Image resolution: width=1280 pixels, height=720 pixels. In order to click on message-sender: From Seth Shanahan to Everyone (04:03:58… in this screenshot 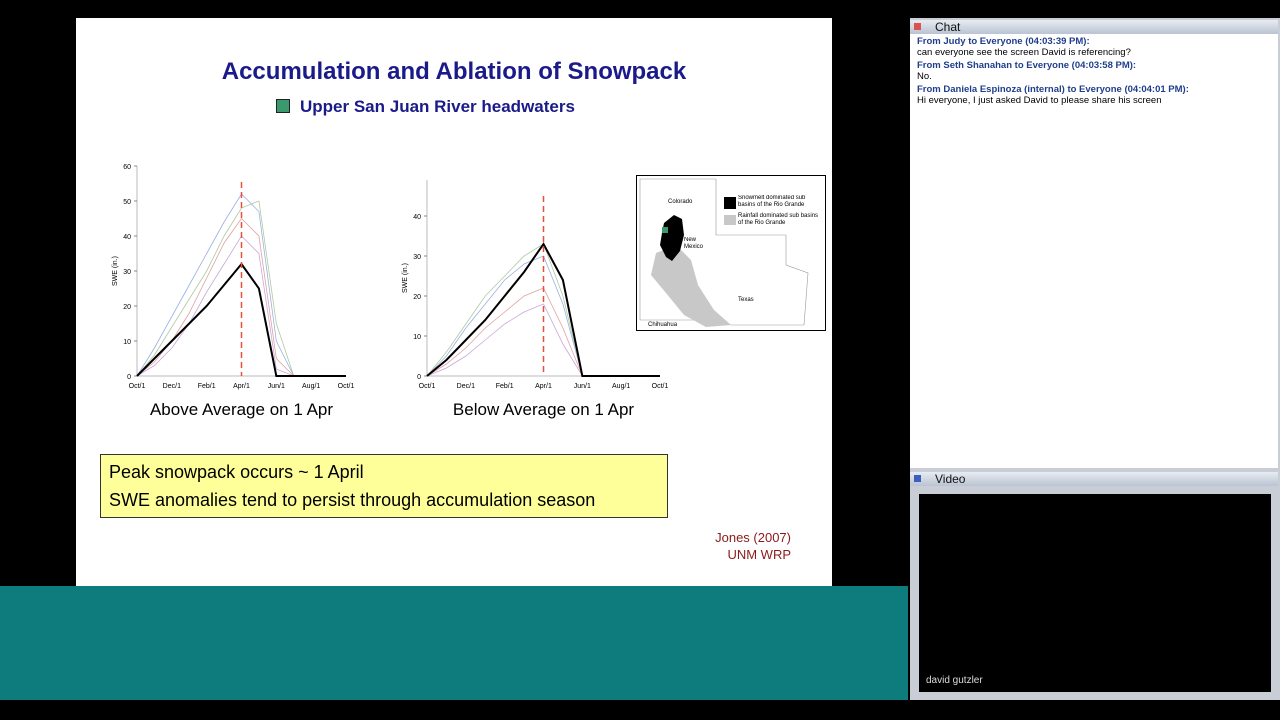, I will do `click(1027, 65)`.